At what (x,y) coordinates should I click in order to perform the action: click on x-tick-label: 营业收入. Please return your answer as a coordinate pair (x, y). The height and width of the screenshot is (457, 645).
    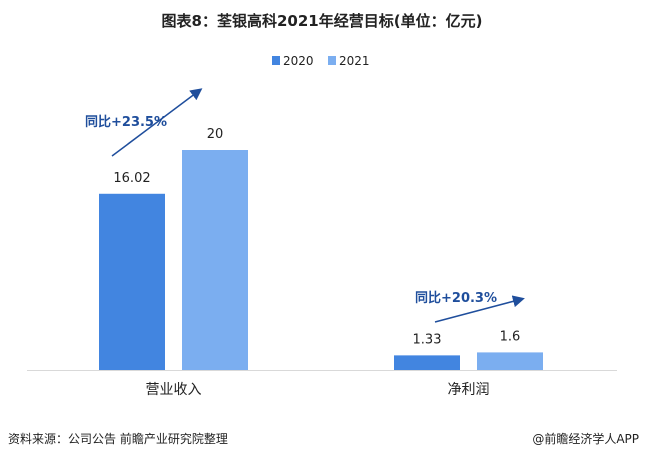
    Looking at the image, I should click on (174, 390).